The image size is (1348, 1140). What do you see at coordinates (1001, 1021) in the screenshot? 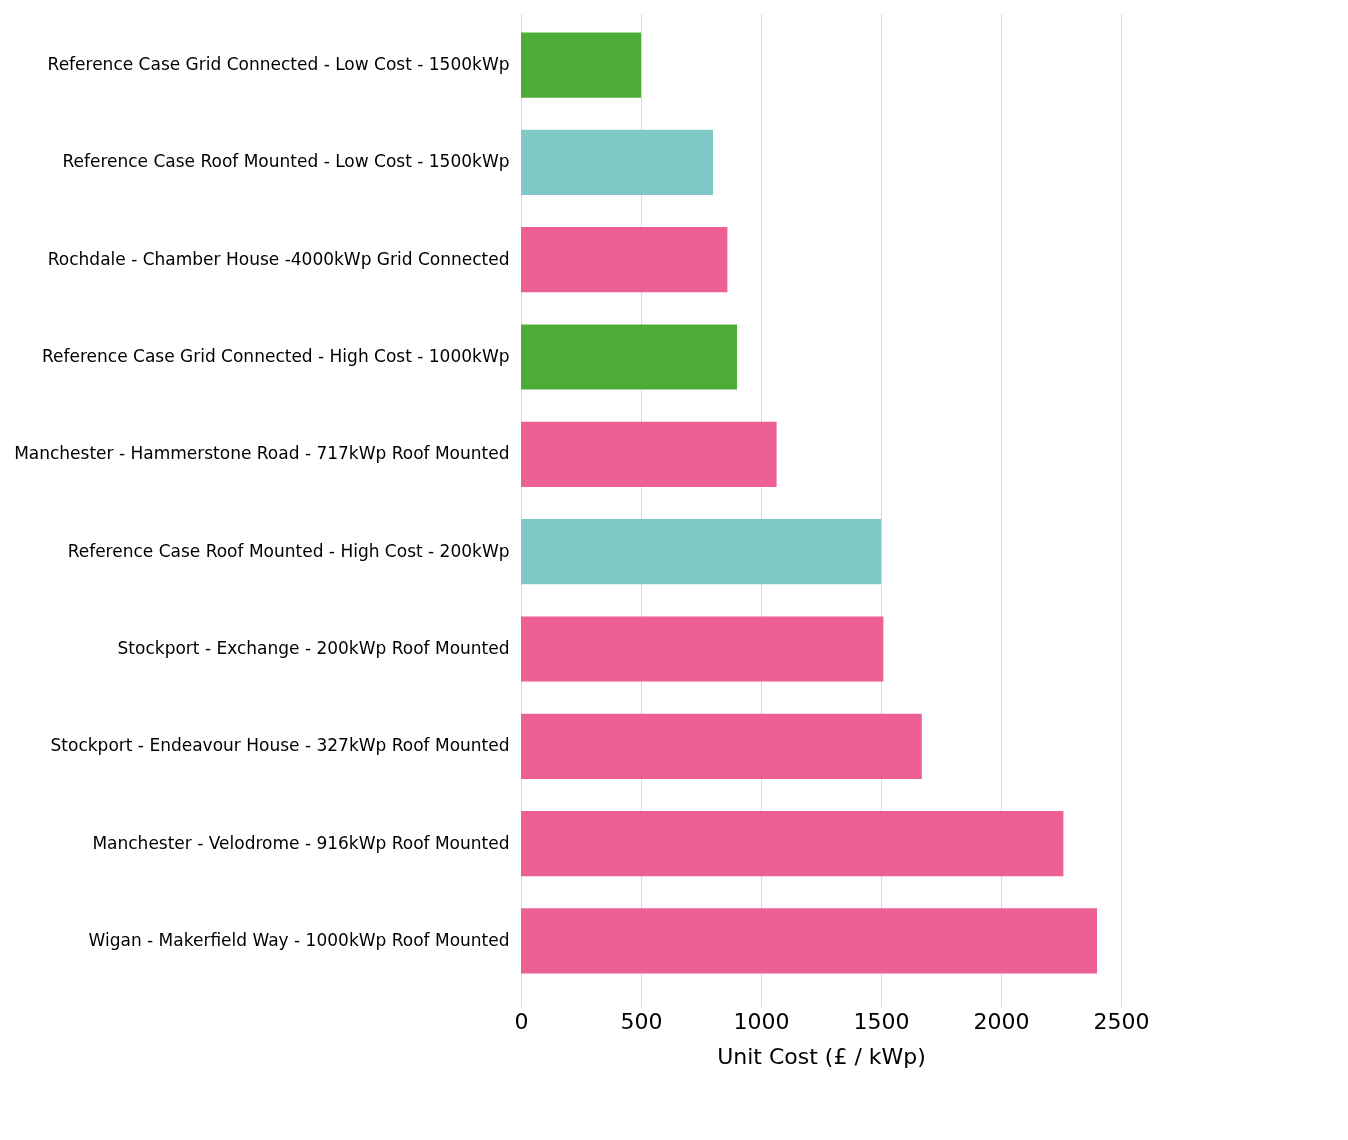
I see `x-tick-label: 2000` at bounding box center [1001, 1021].